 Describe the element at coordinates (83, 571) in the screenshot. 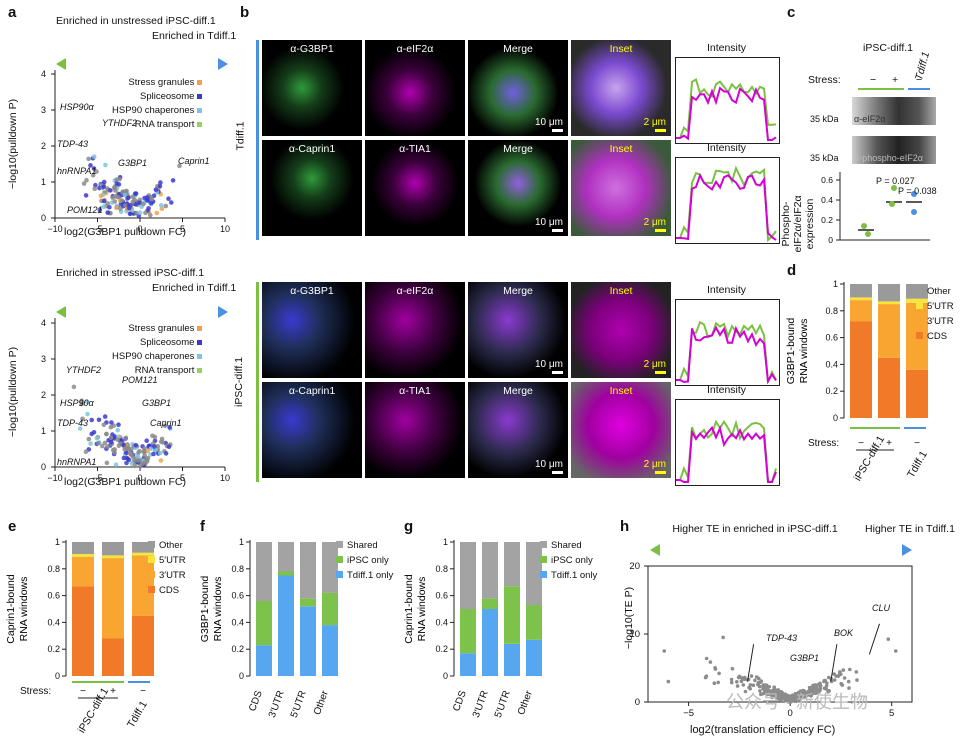

I see `bar-segment-3utr` at that location.